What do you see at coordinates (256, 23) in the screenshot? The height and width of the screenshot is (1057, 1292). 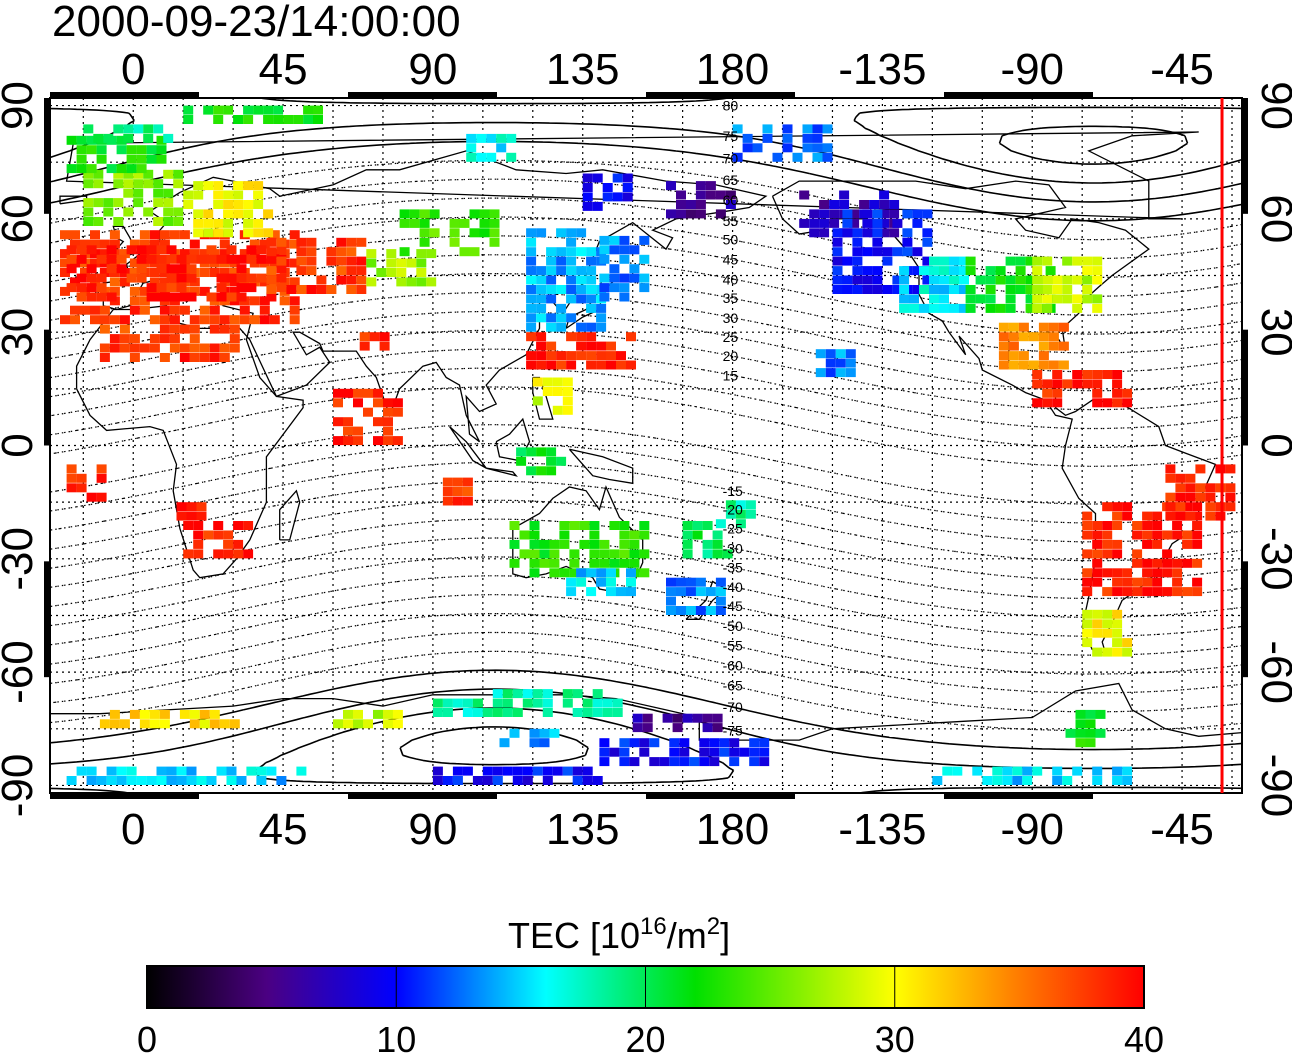 I see `map-title: 2000-09-23/14:00:00` at bounding box center [256, 23].